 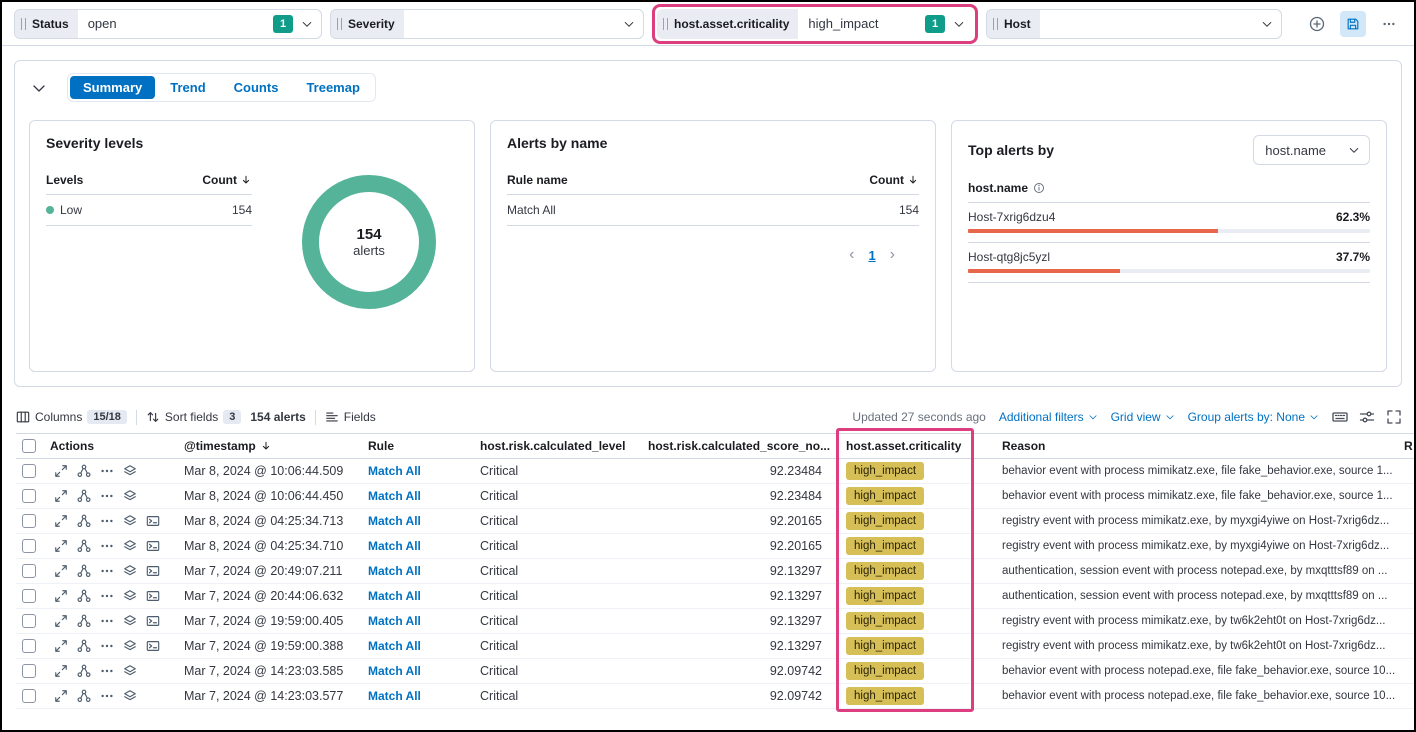 What do you see at coordinates (1253, 417) in the screenshot?
I see `group-alerts-button: Group alerts by: None` at bounding box center [1253, 417].